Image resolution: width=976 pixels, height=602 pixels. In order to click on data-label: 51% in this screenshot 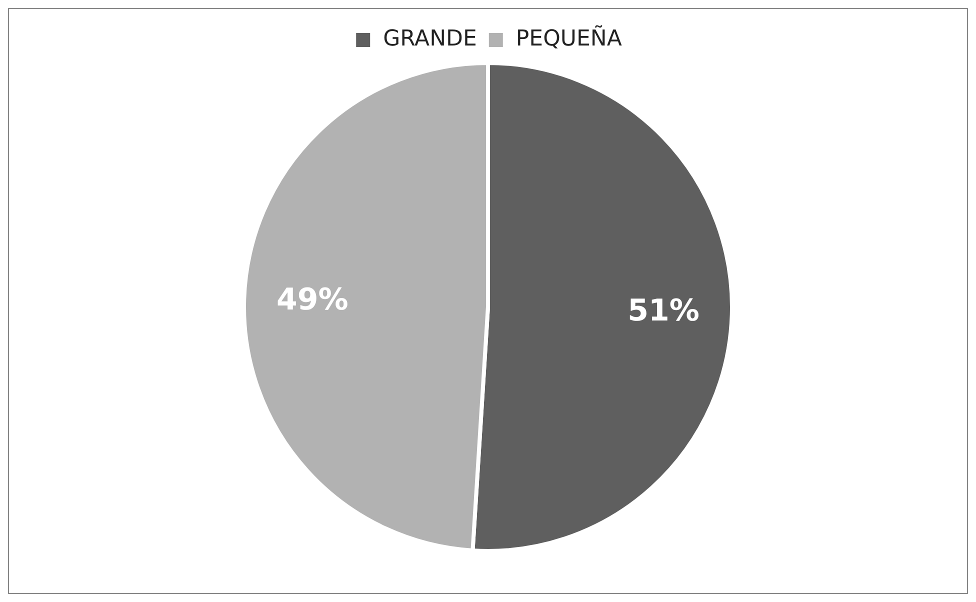, I will do `click(664, 310)`.